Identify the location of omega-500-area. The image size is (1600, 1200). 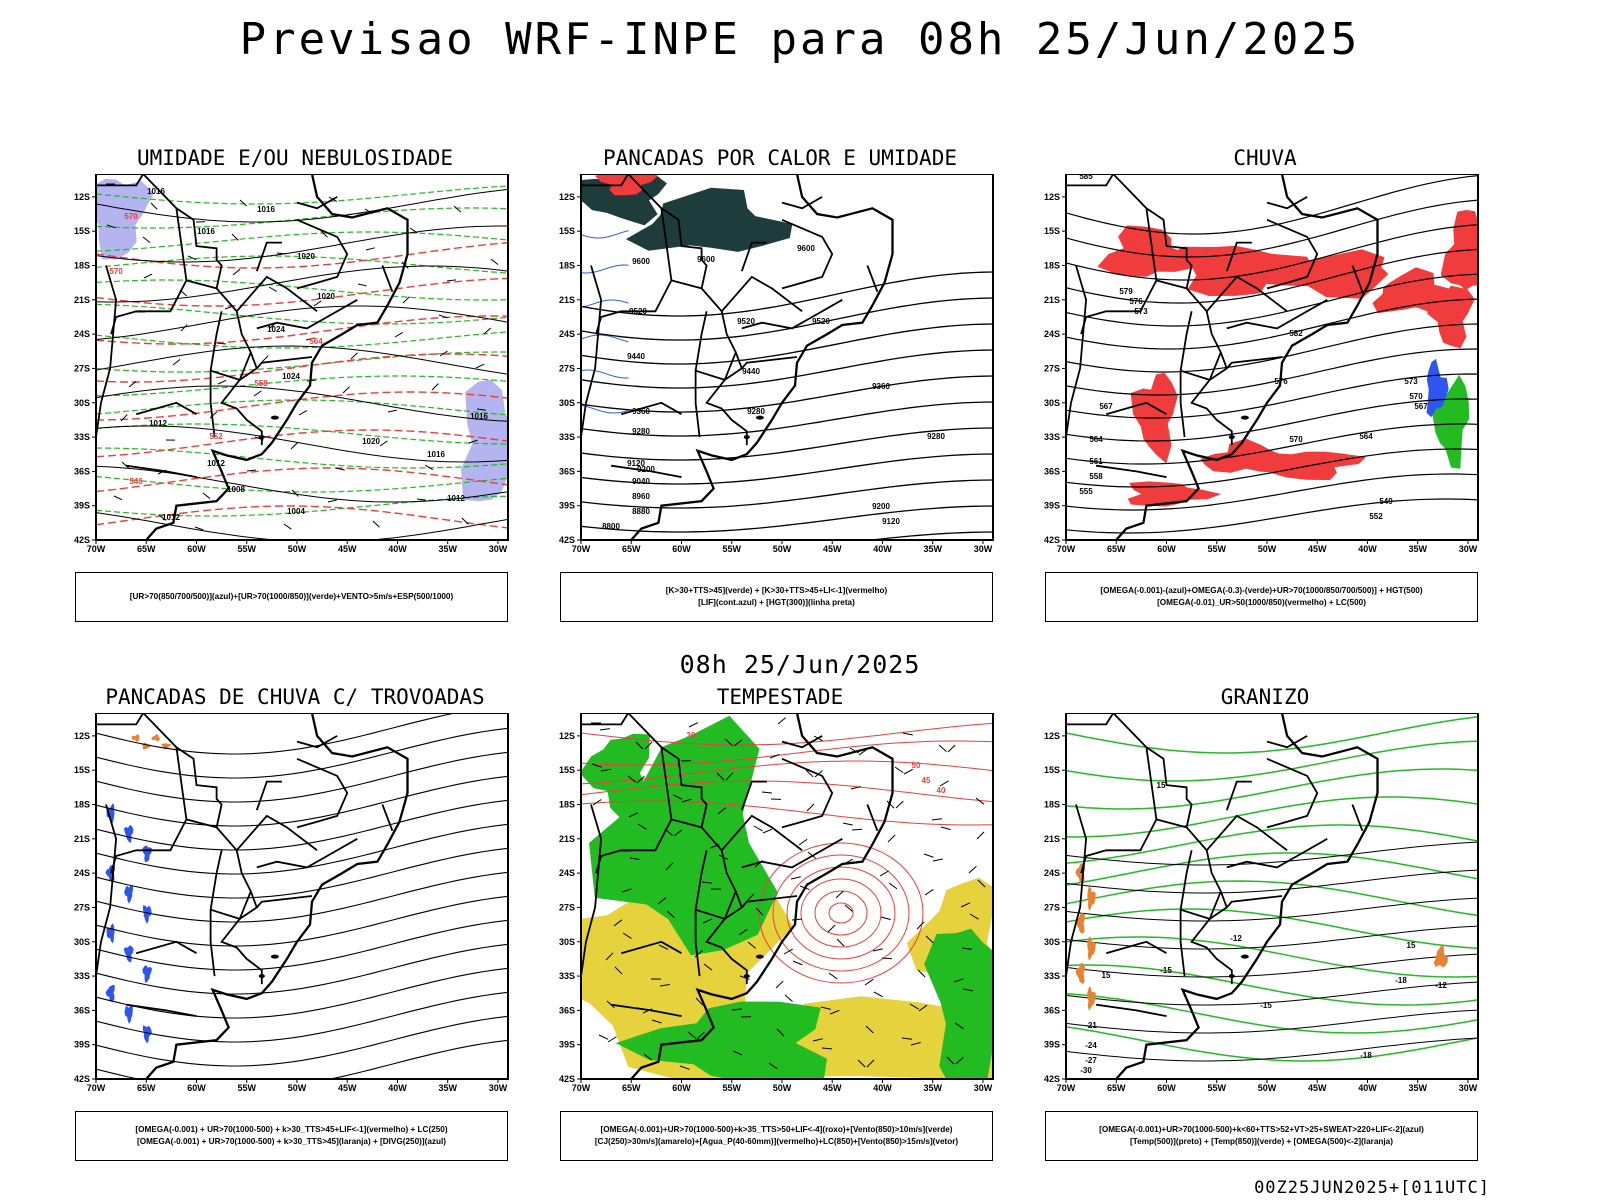
(1091, 898).